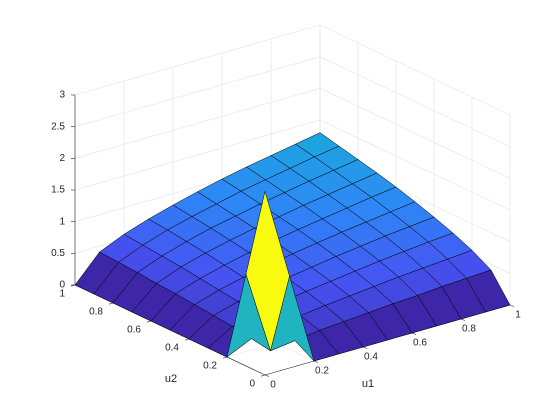 The width and height of the screenshot is (560, 420). Describe the element at coordinates (267, 271) in the screenshot. I see `surface-face` at that location.